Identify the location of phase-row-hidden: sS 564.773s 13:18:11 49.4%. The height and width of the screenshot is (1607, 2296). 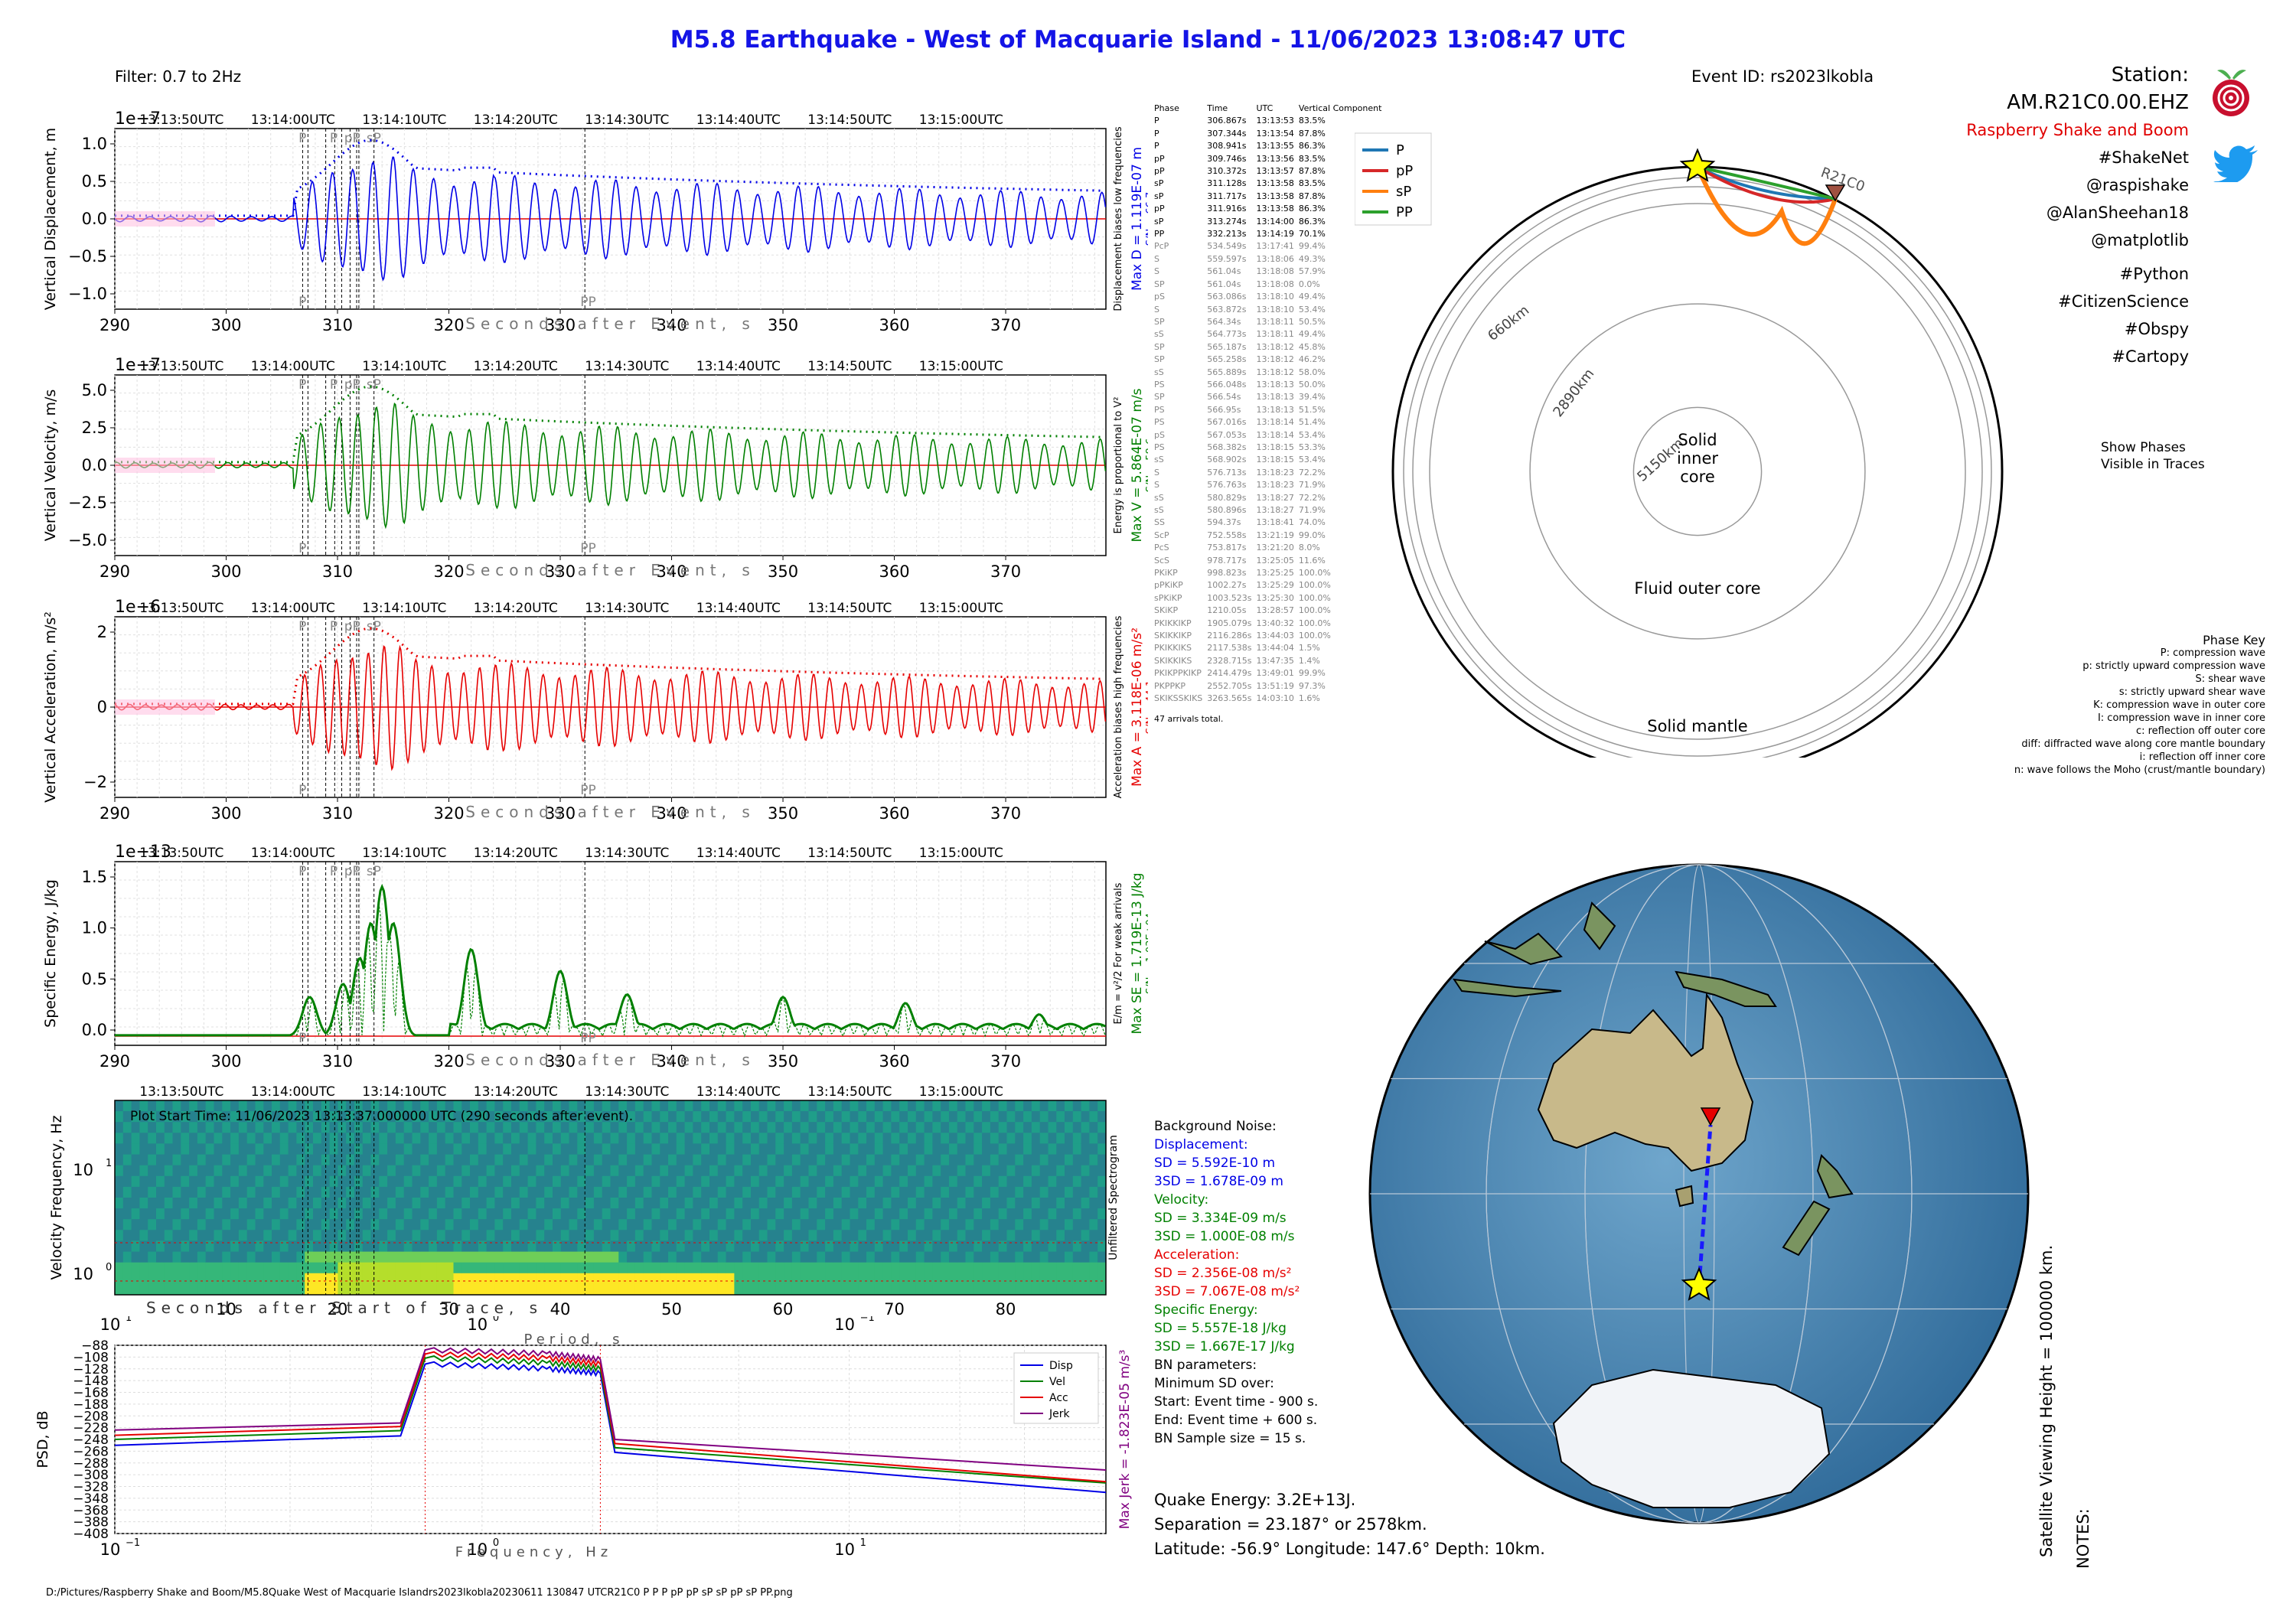
(1270, 334).